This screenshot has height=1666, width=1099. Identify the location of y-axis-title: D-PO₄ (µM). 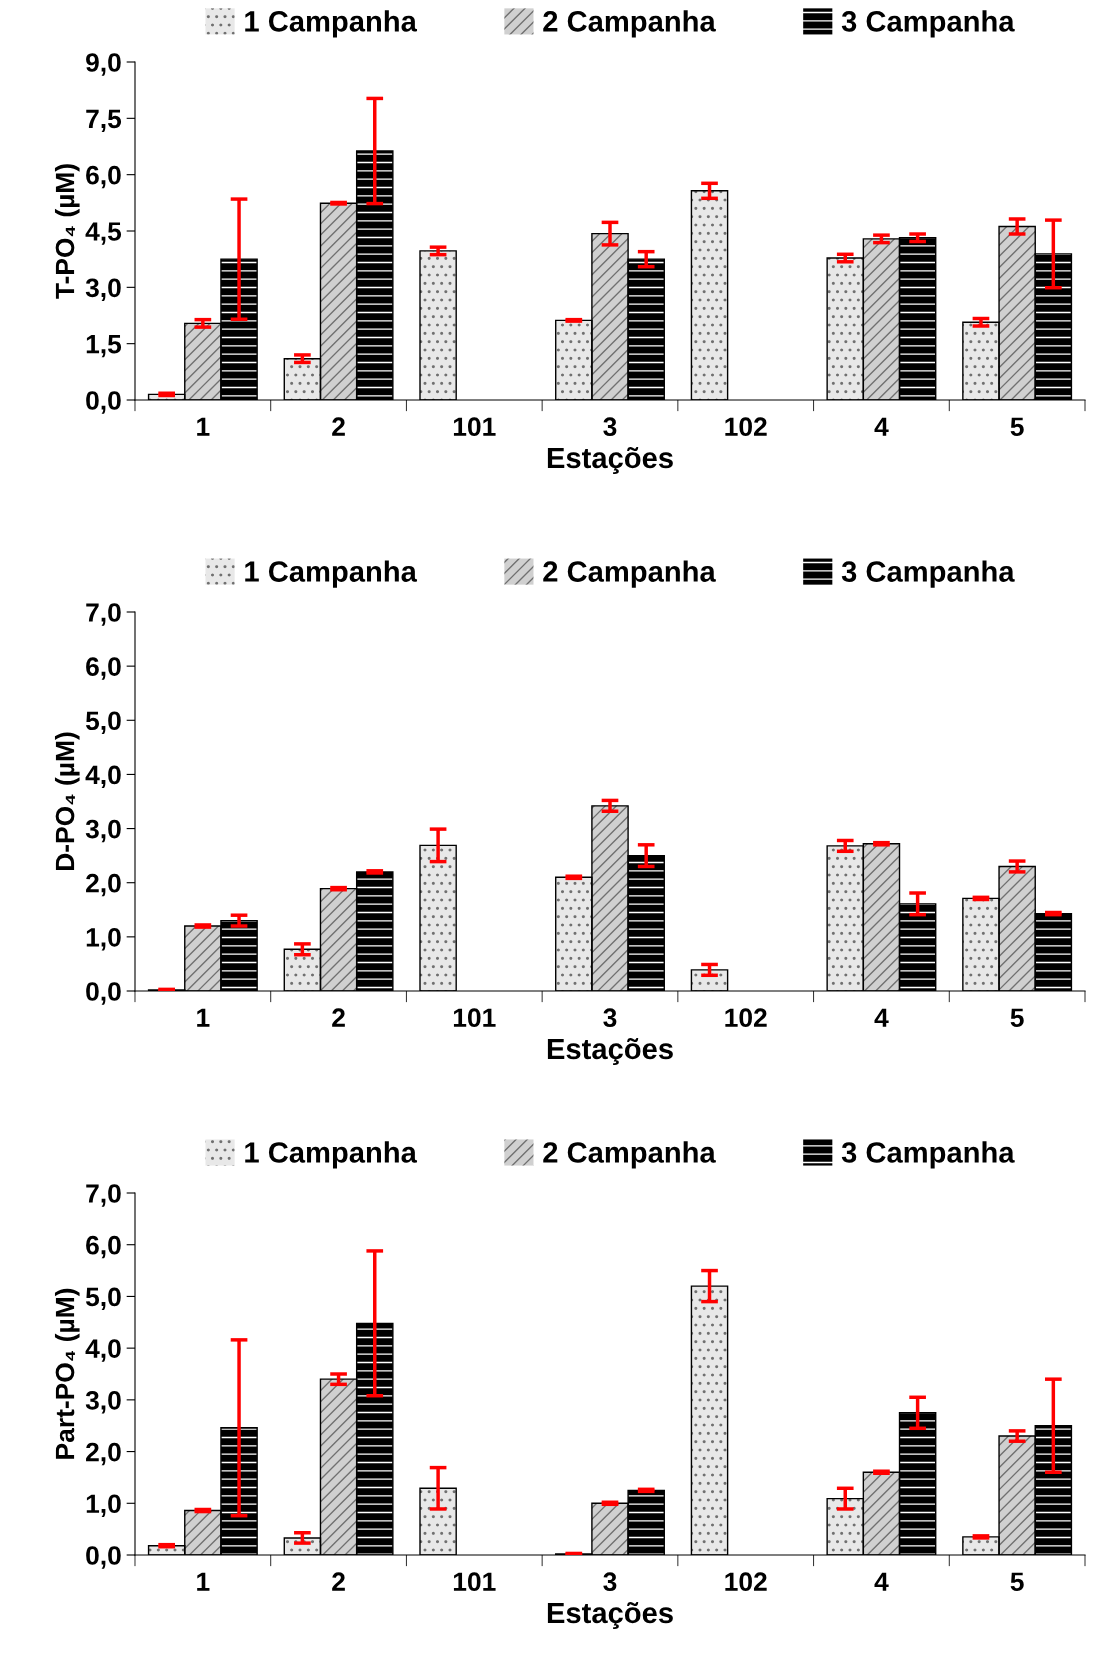
(67, 801).